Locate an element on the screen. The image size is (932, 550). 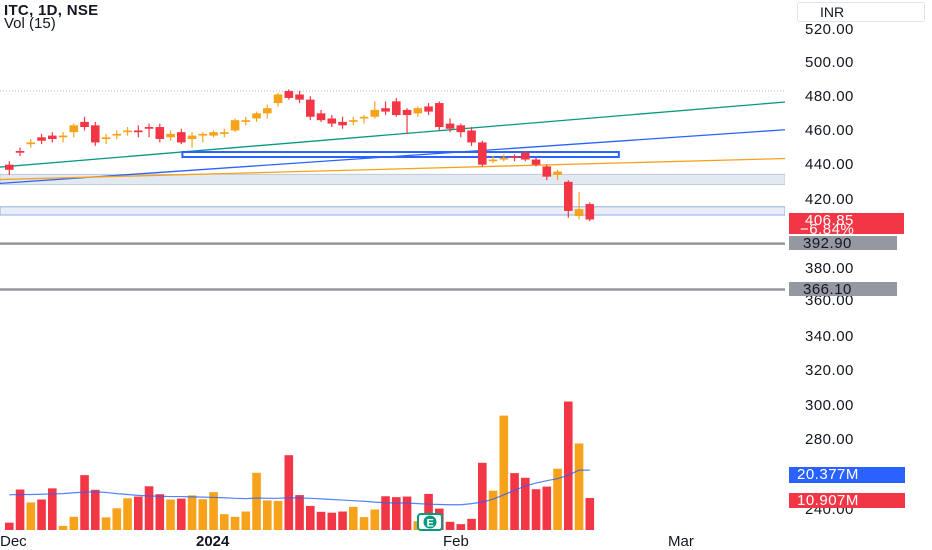
last-price-value: 406.85 is located at coordinates (829, 220).